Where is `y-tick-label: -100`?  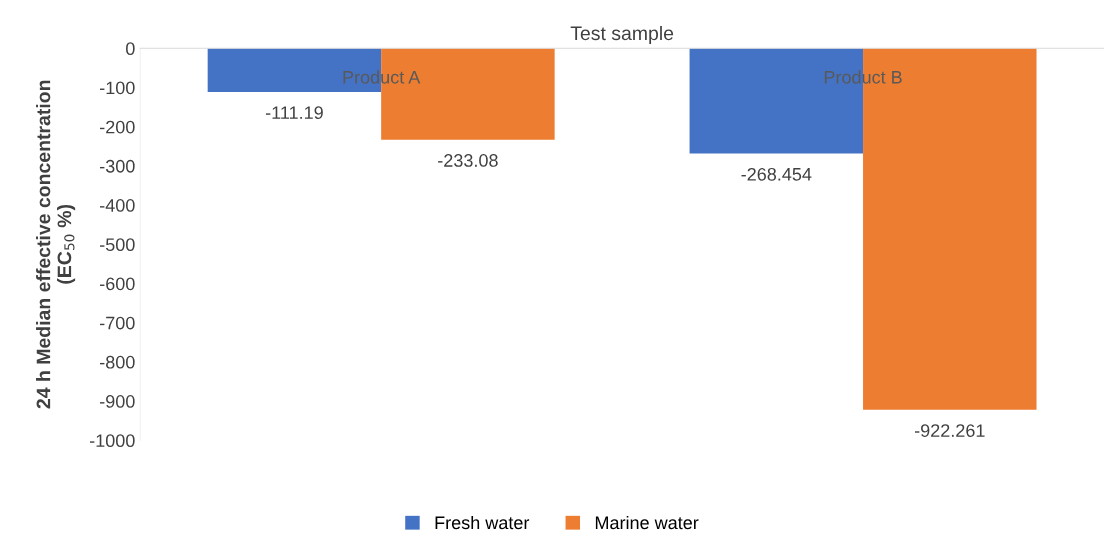 y-tick-label: -100 is located at coordinates (117, 88).